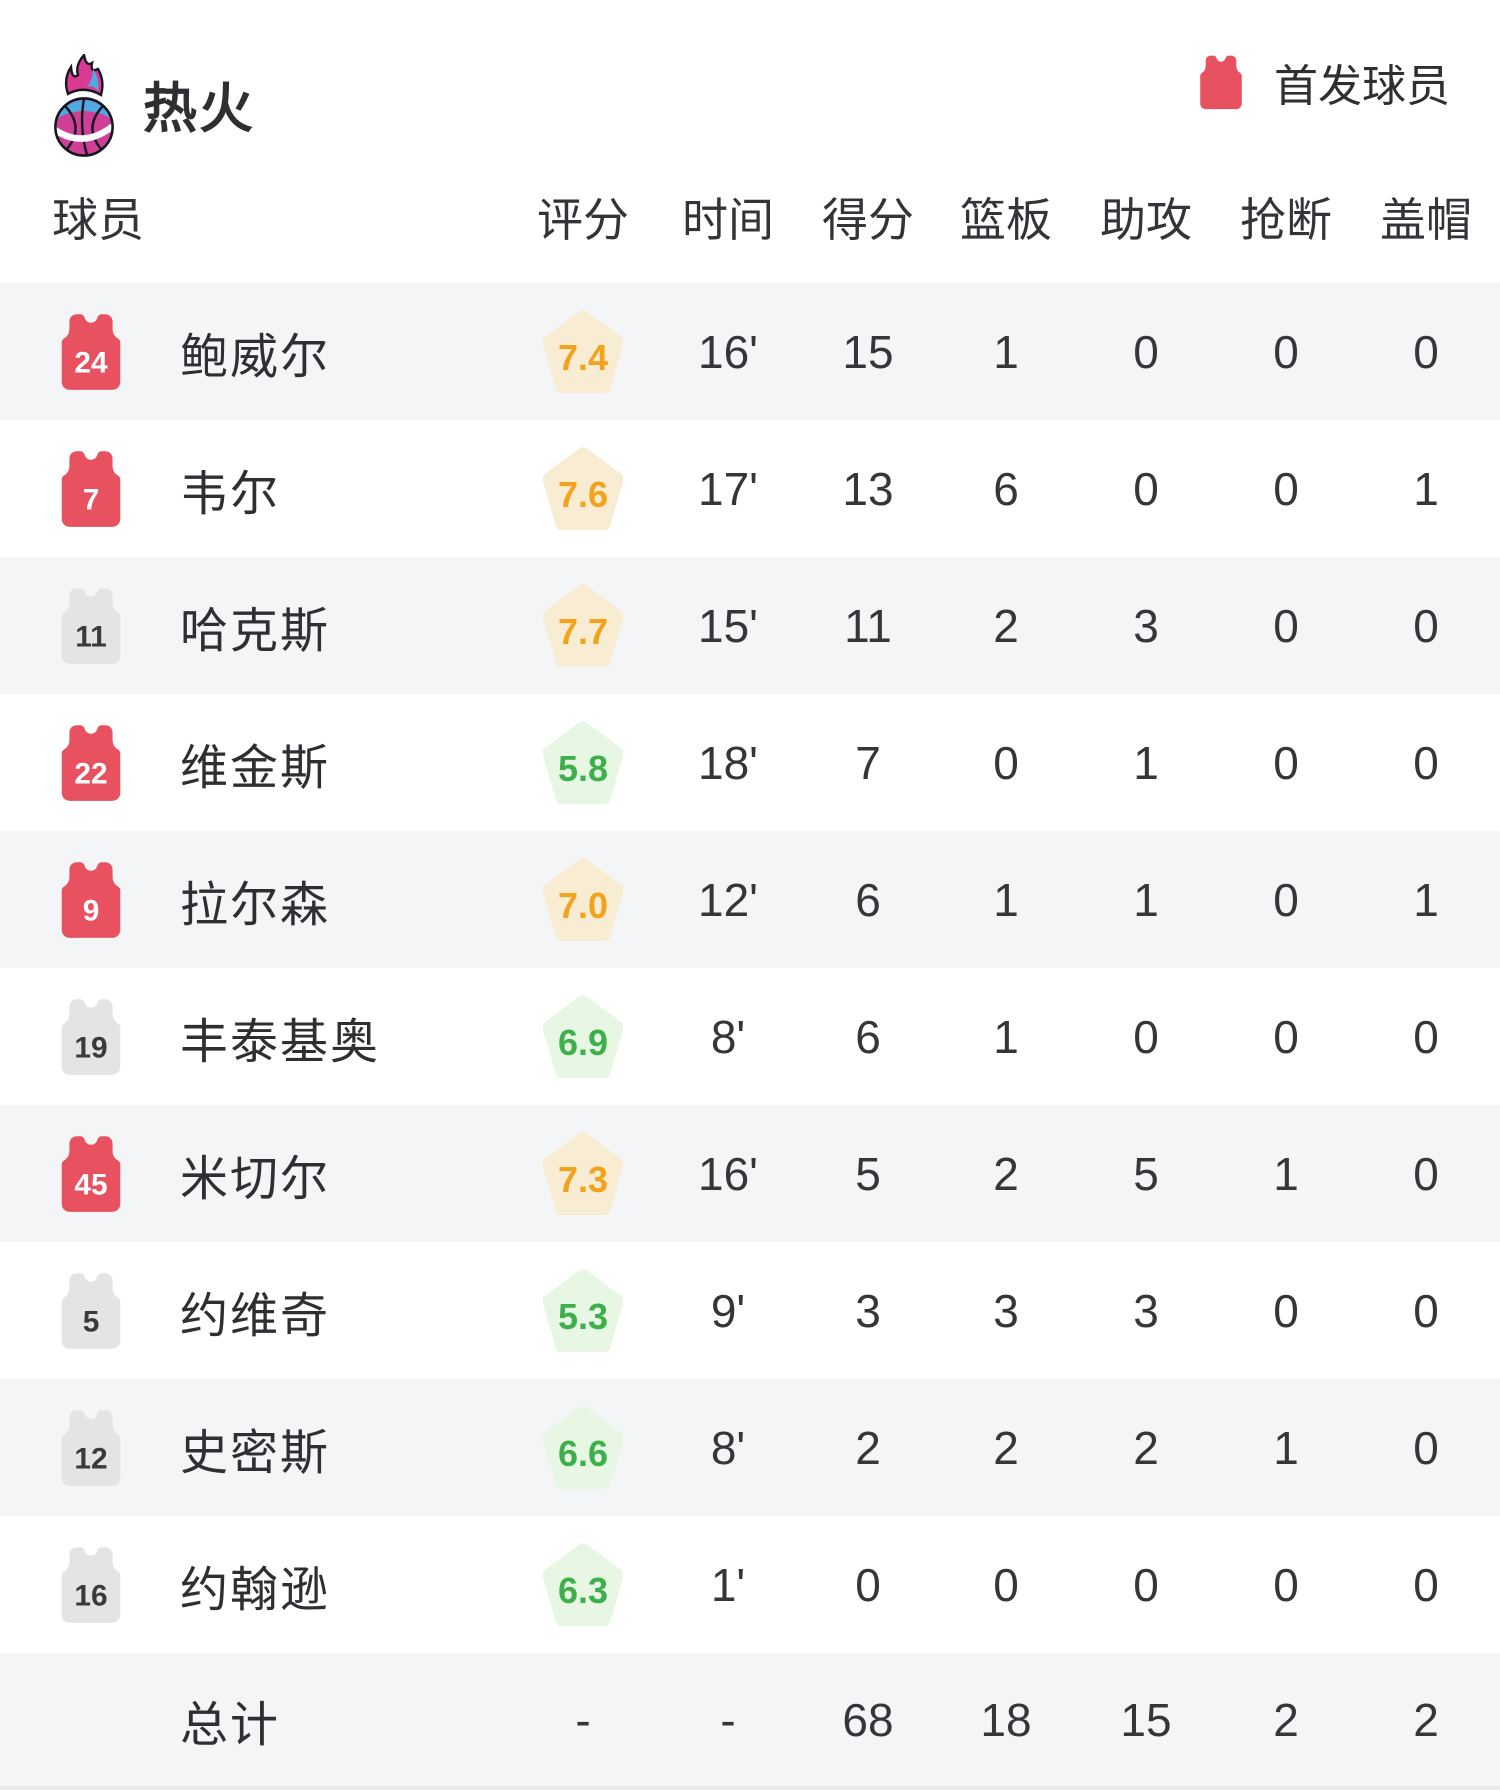  Describe the element at coordinates (868, 1310) in the screenshot. I see `stat-points: 3` at that location.